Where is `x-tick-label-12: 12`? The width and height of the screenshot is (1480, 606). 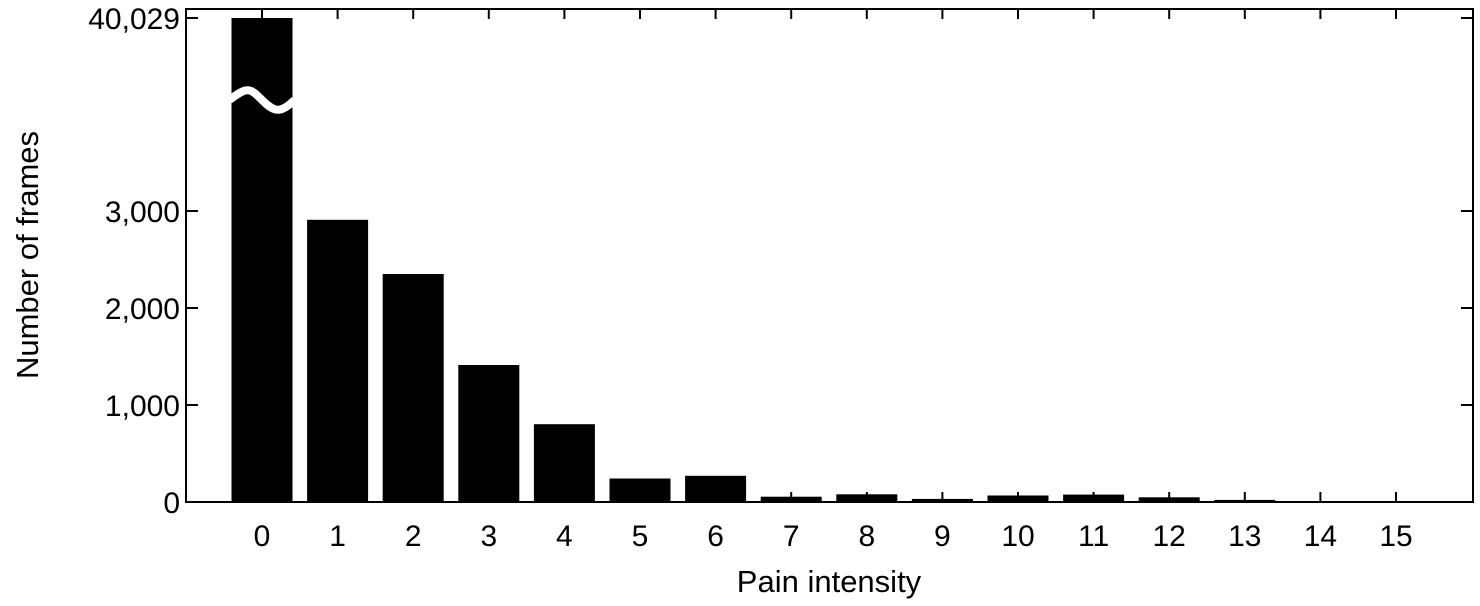
x-tick-label-12: 12 is located at coordinates (1169, 536).